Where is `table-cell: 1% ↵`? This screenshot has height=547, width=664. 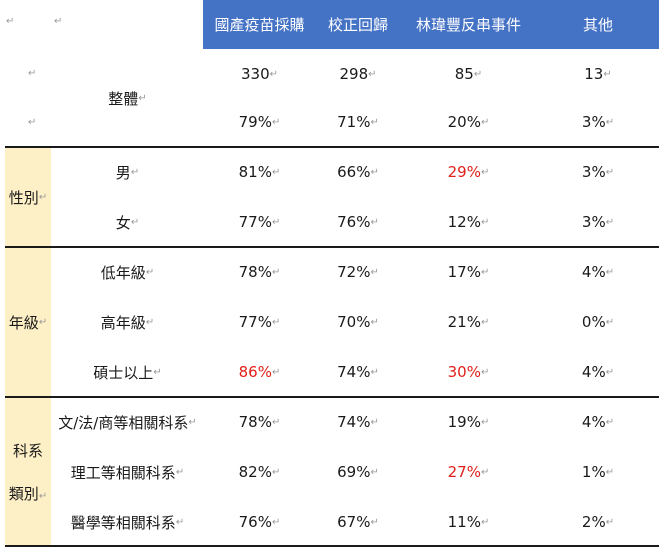
table-cell: 1% ↵ is located at coordinates (598, 472).